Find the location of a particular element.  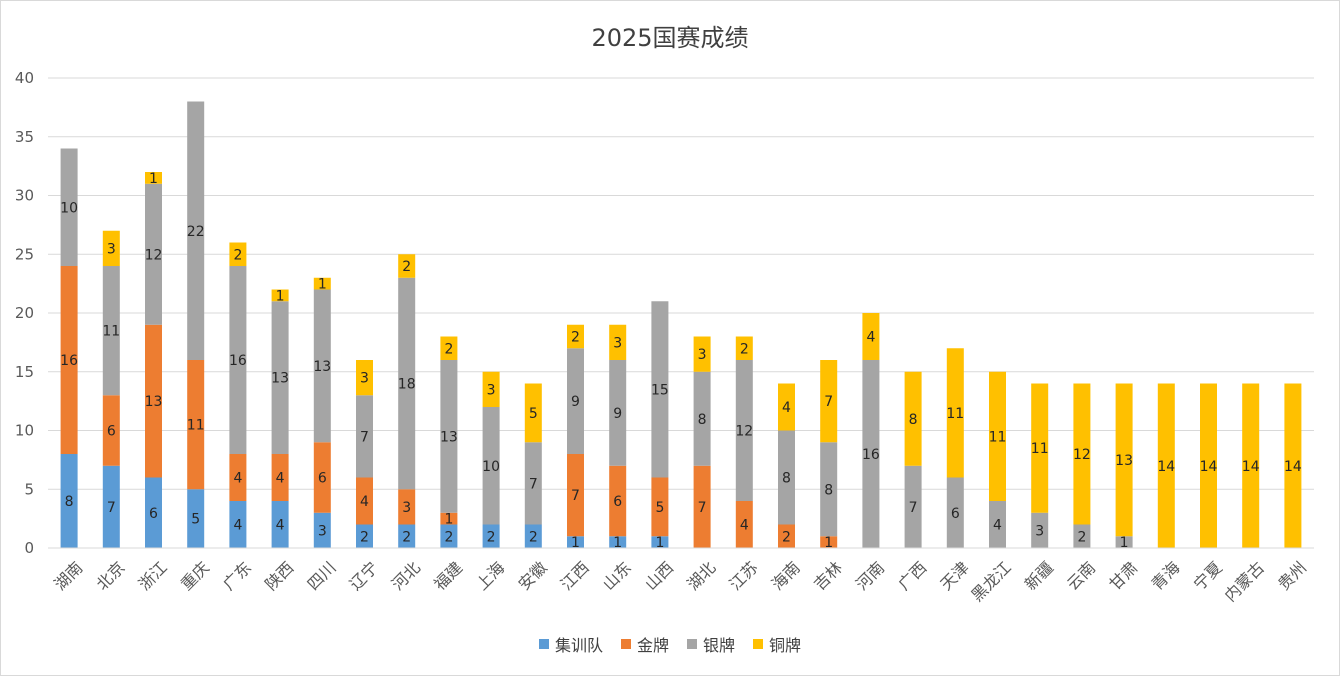

x-tick-label: 重庆 is located at coordinates (195, 576).